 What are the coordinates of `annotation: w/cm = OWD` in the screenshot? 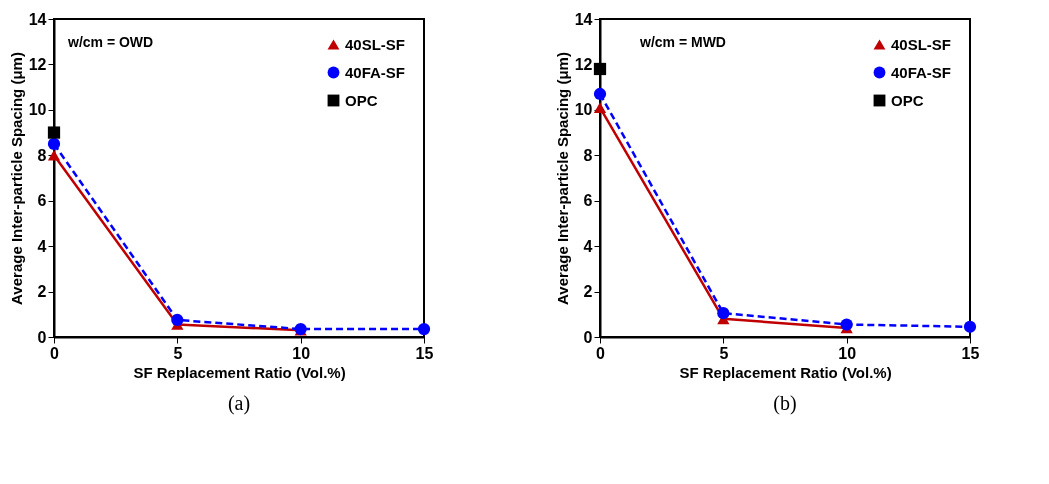 It's located at (110, 42).